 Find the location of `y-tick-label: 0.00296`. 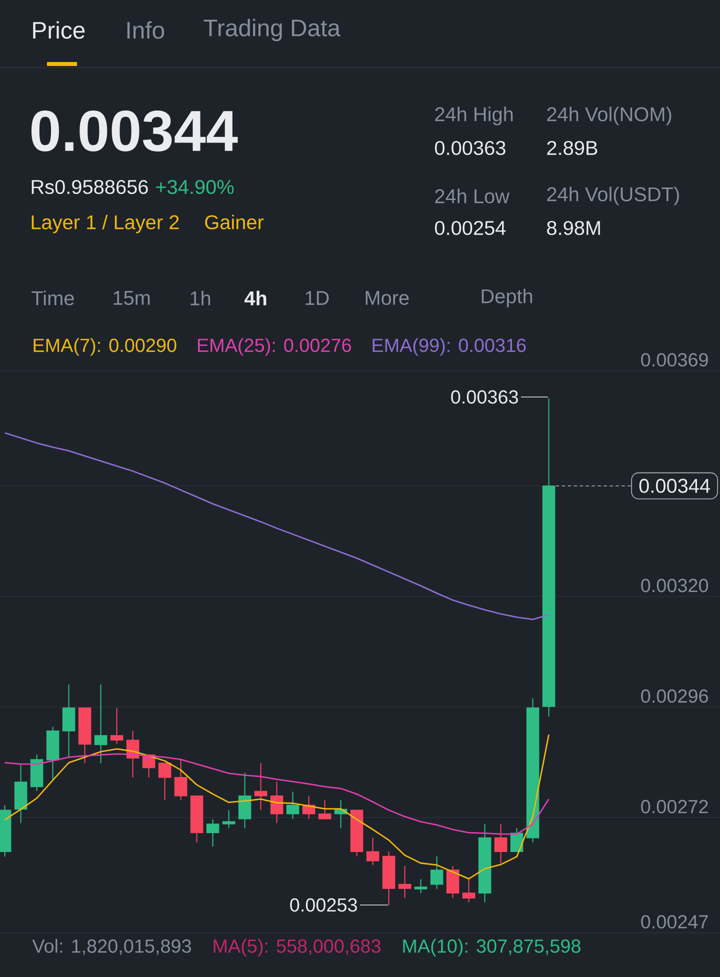

y-tick-label: 0.00296 is located at coordinates (674, 696).